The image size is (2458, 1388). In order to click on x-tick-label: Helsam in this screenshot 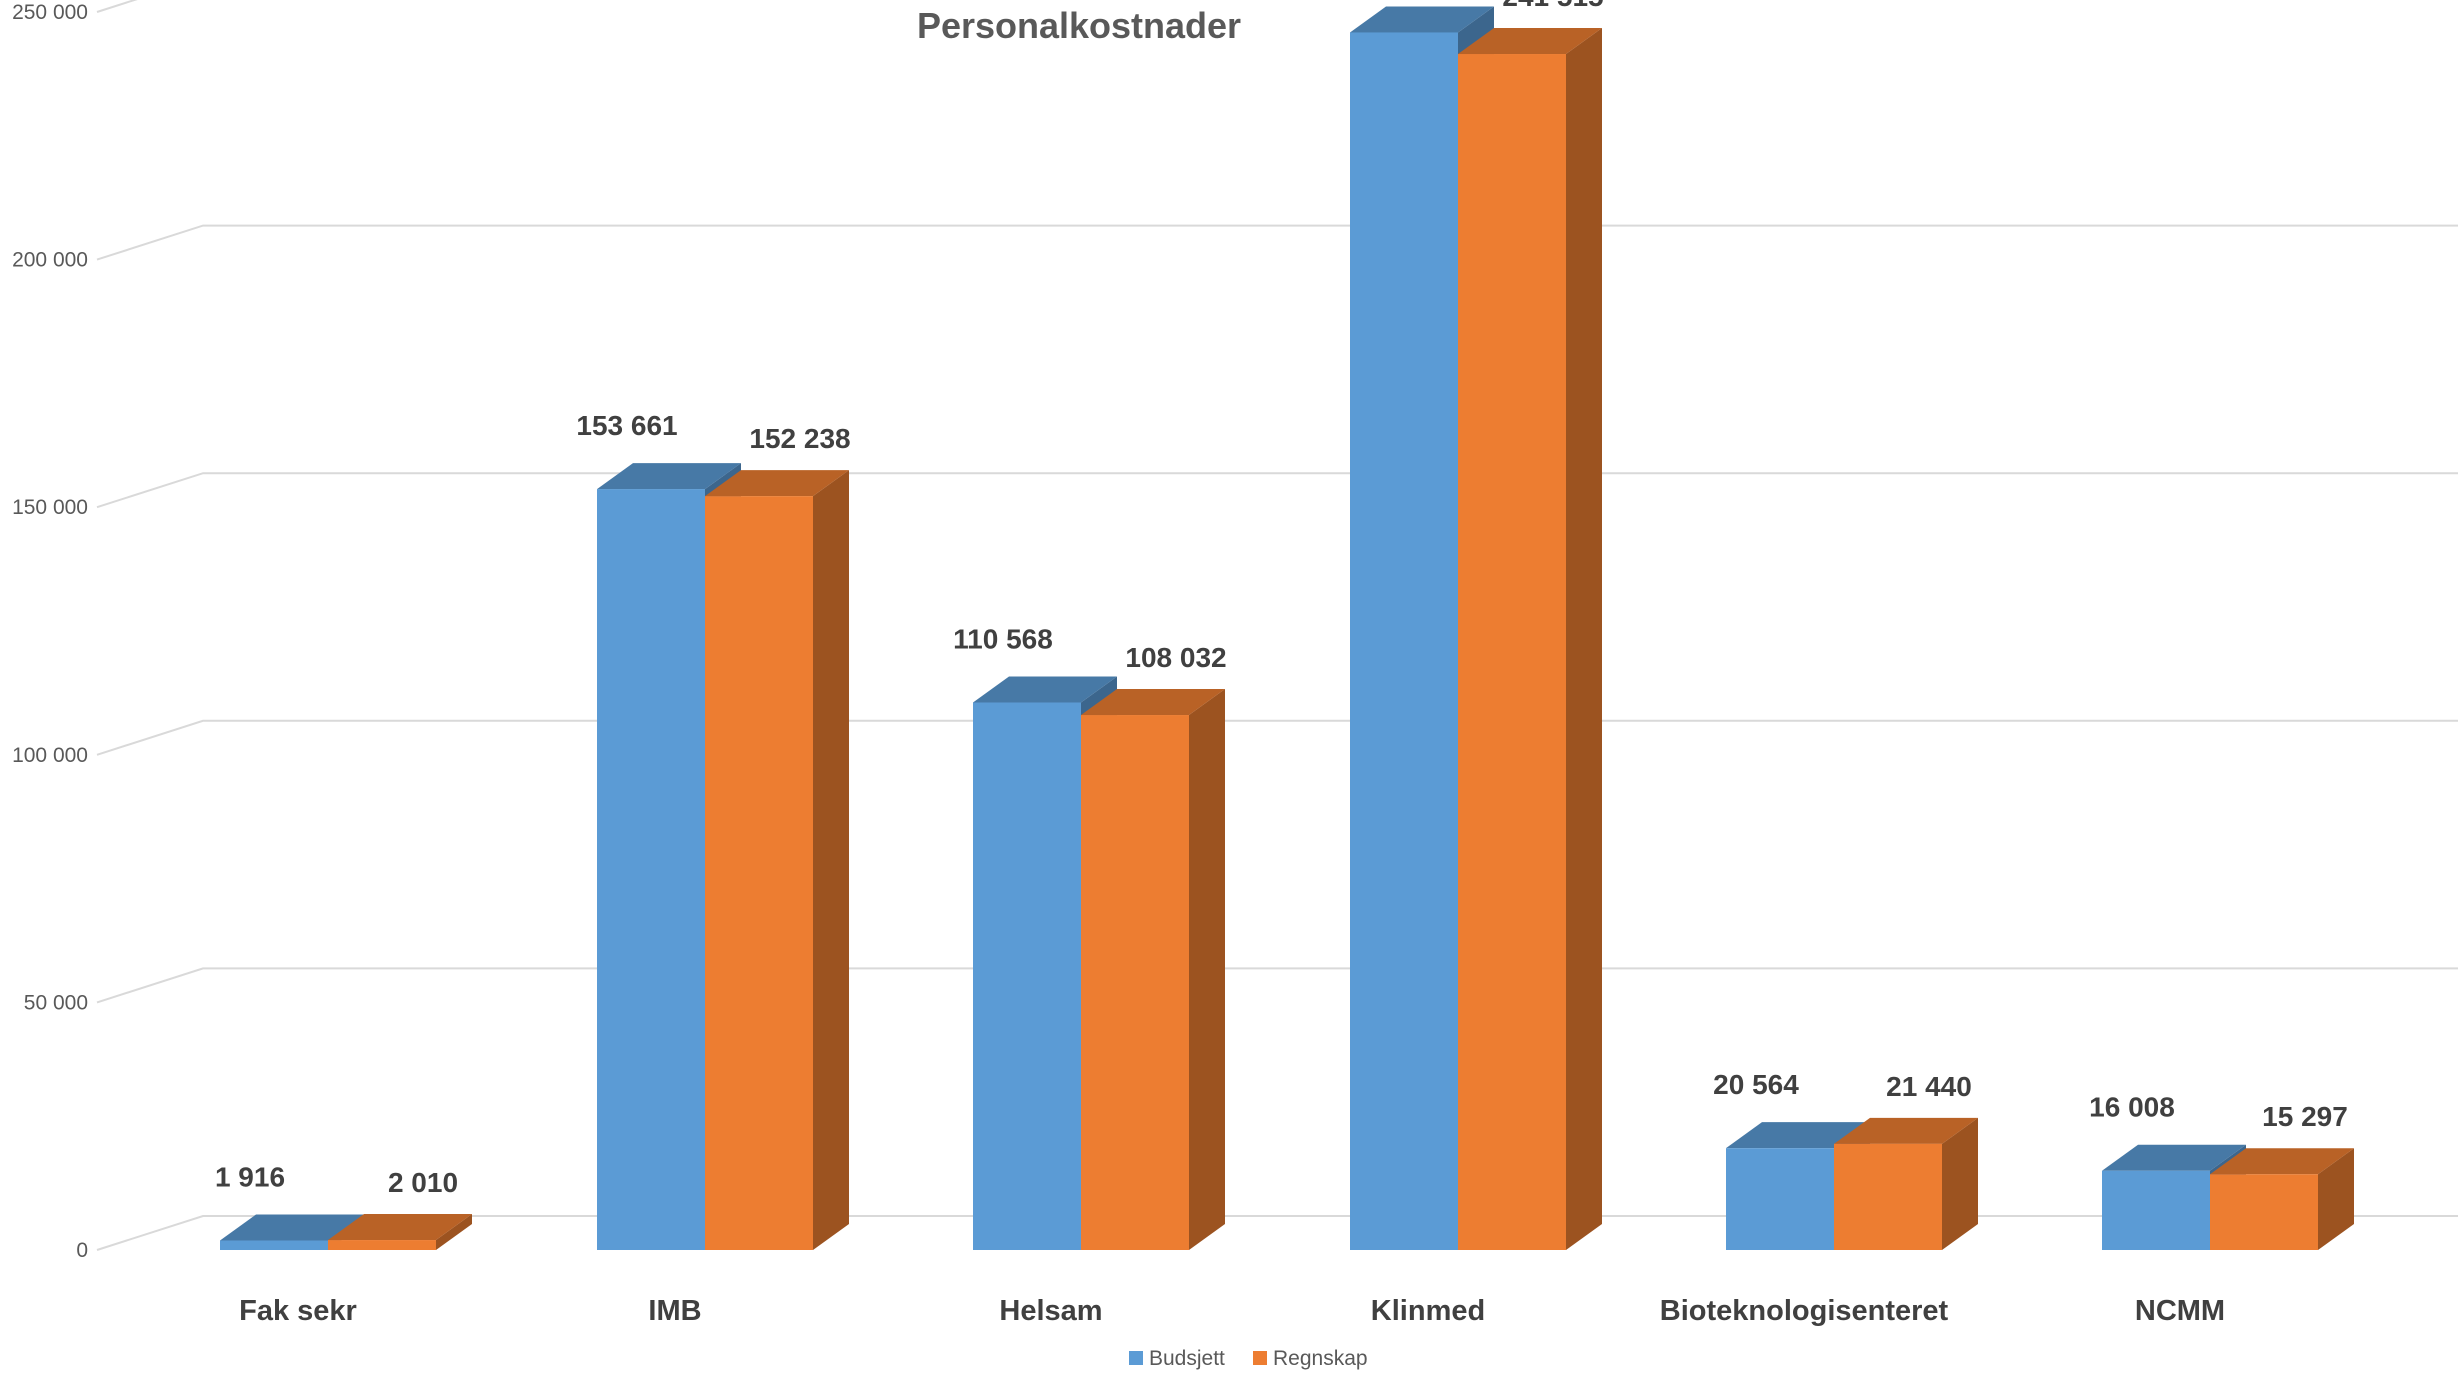, I will do `click(1050, 1311)`.